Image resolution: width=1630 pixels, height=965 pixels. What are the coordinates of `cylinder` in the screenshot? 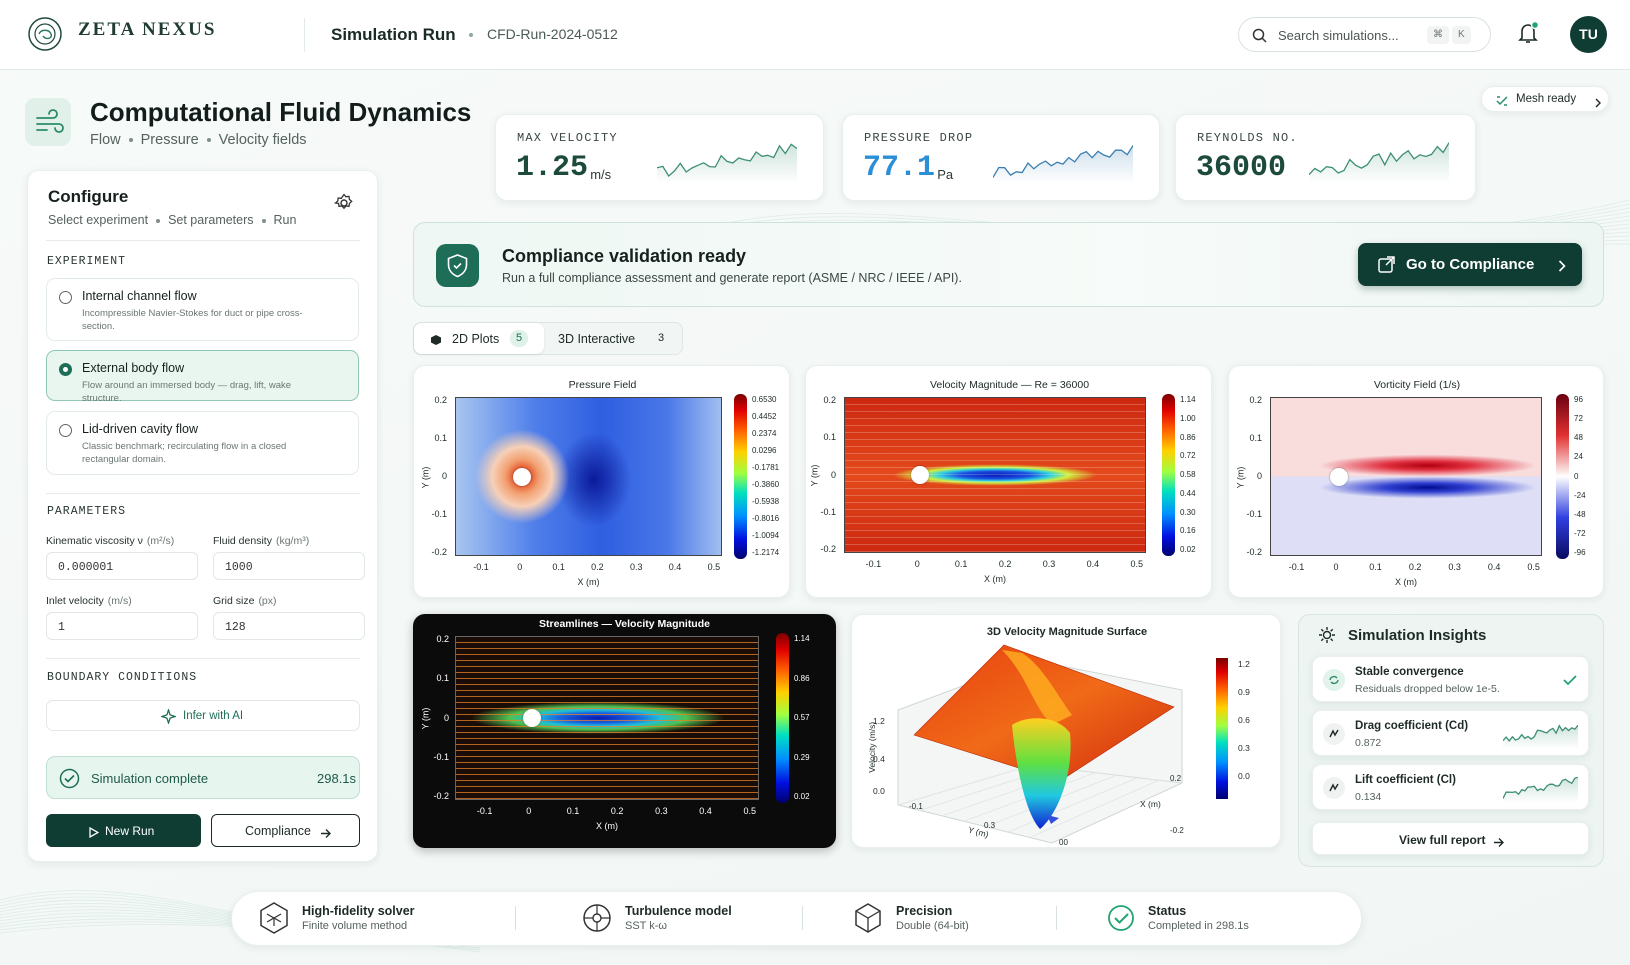 It's located at (920, 475).